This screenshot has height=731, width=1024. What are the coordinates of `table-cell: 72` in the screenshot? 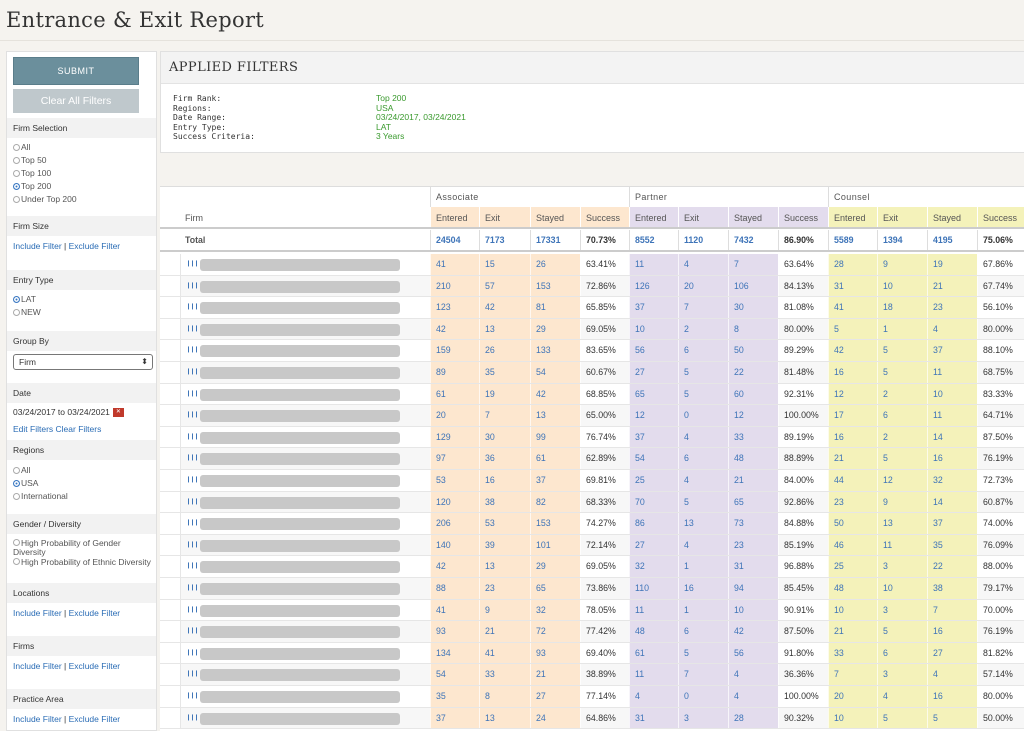 It's located at (555, 631).